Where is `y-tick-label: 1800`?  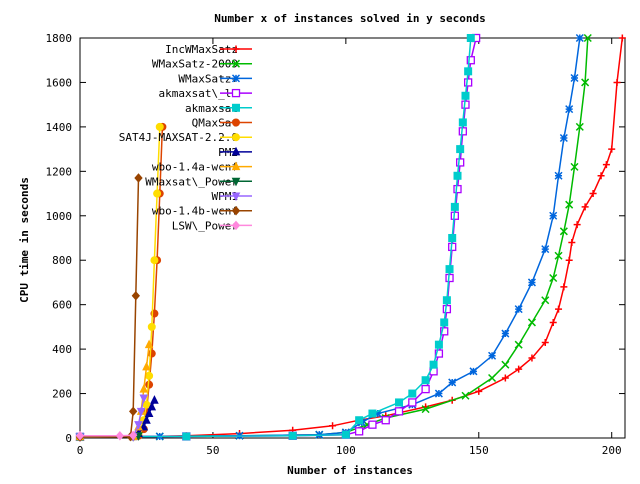
y-tick-label: 1800 is located at coordinates (59, 38).